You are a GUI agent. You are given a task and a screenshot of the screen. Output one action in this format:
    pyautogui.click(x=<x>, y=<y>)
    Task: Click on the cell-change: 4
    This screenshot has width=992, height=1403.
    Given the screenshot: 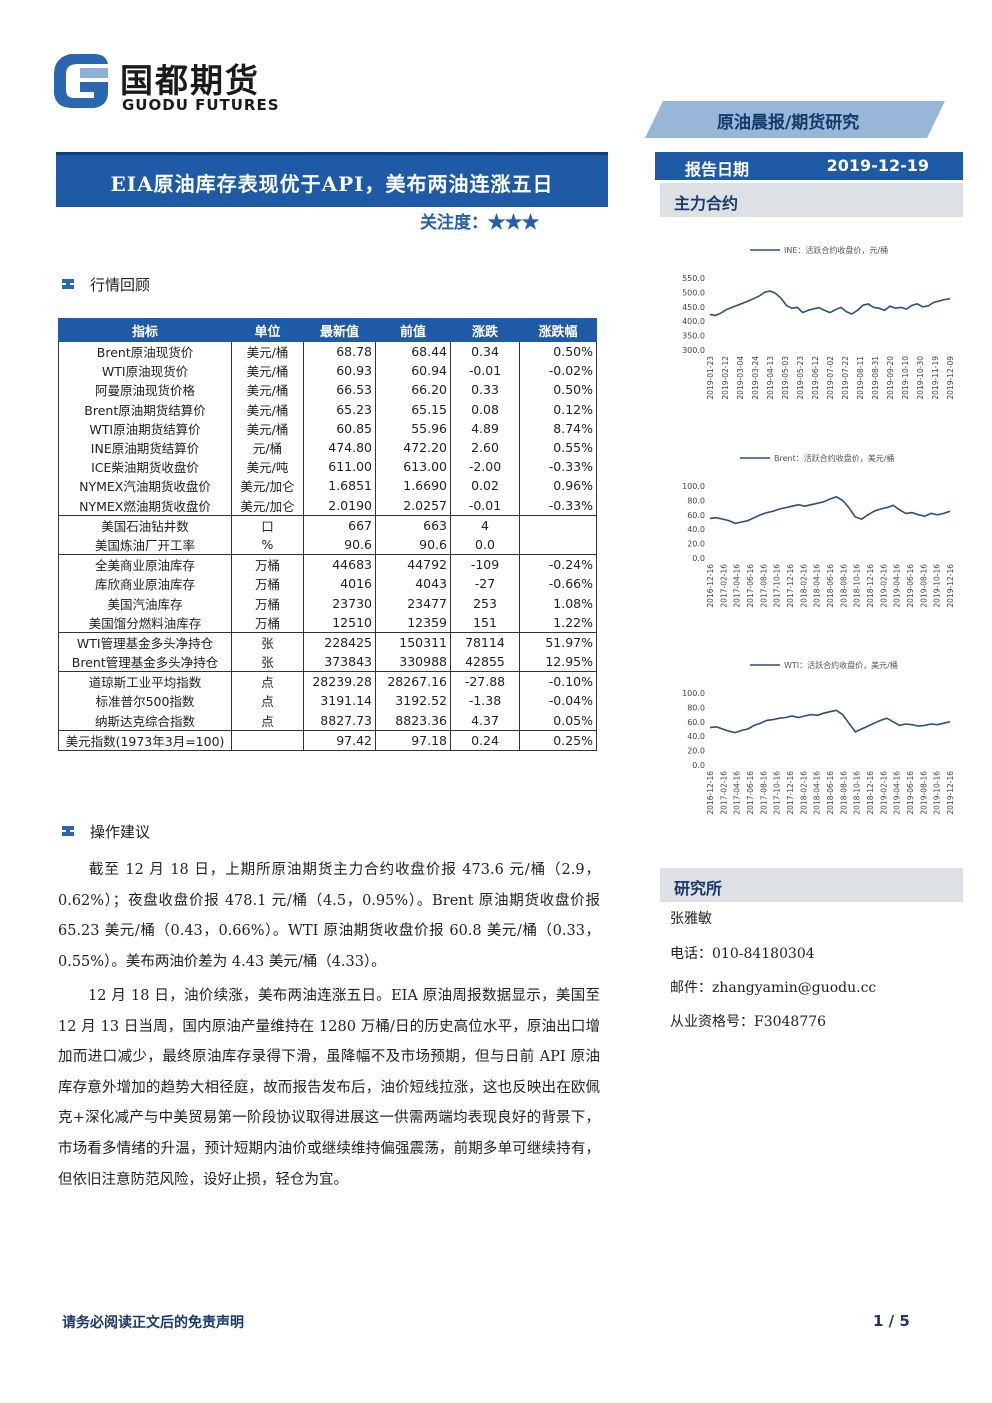 What is the action you would take?
    pyautogui.click(x=485, y=524)
    